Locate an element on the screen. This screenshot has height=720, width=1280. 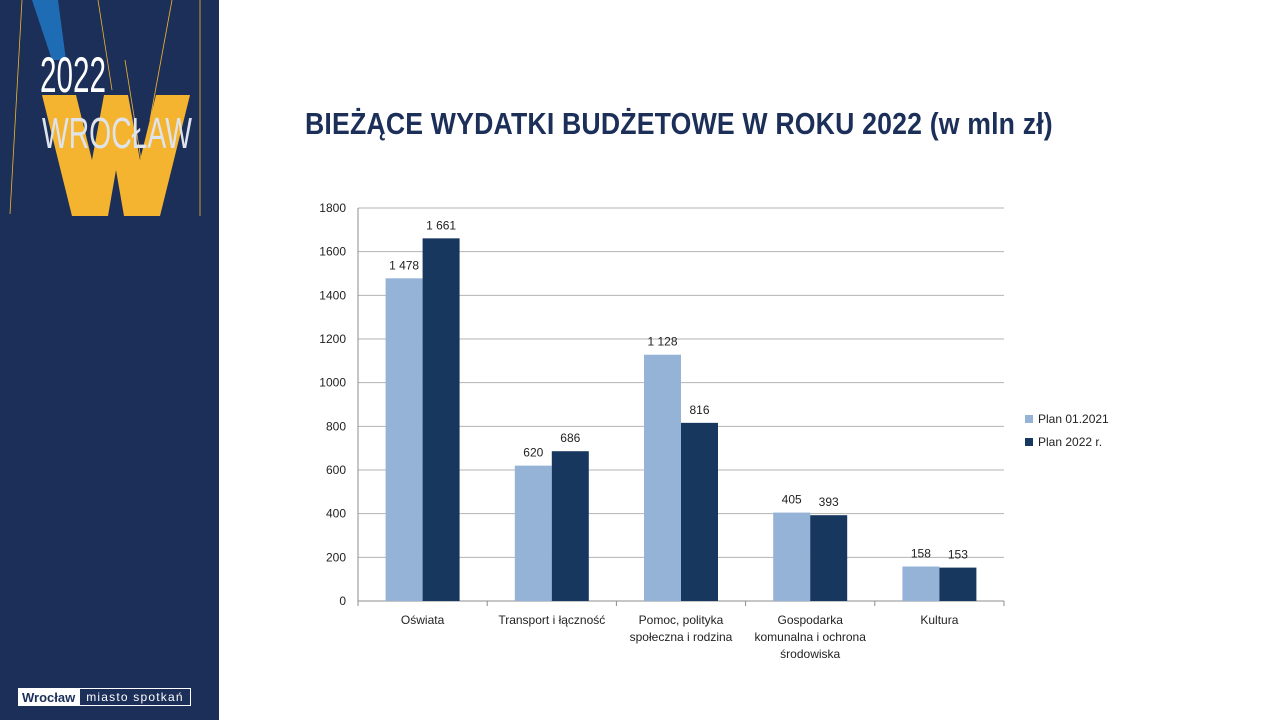
data-label: 1 128 is located at coordinates (662, 342).